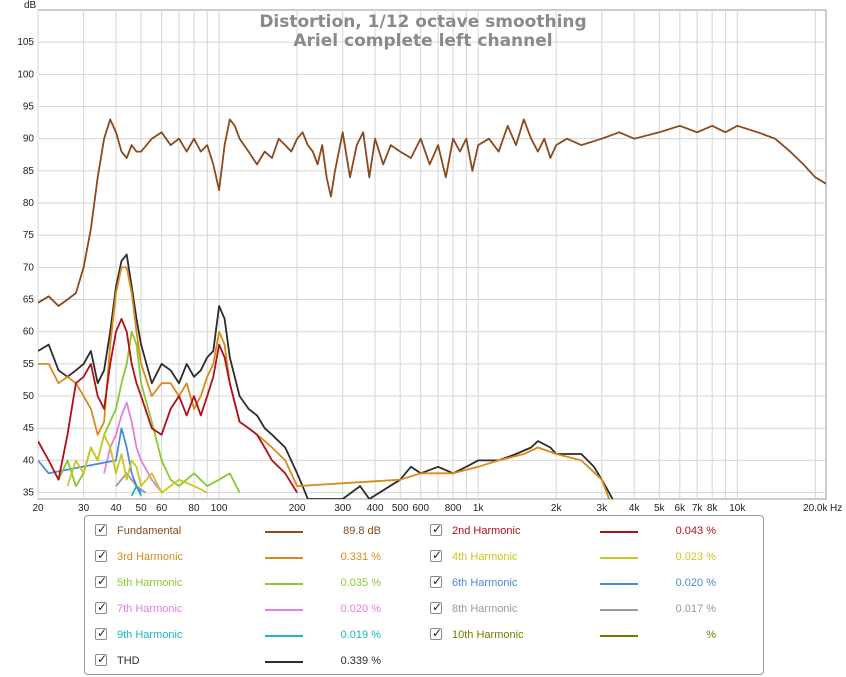 This screenshot has height=677, width=846. What do you see at coordinates (711, 635) in the screenshot?
I see `legend-value: %` at bounding box center [711, 635].